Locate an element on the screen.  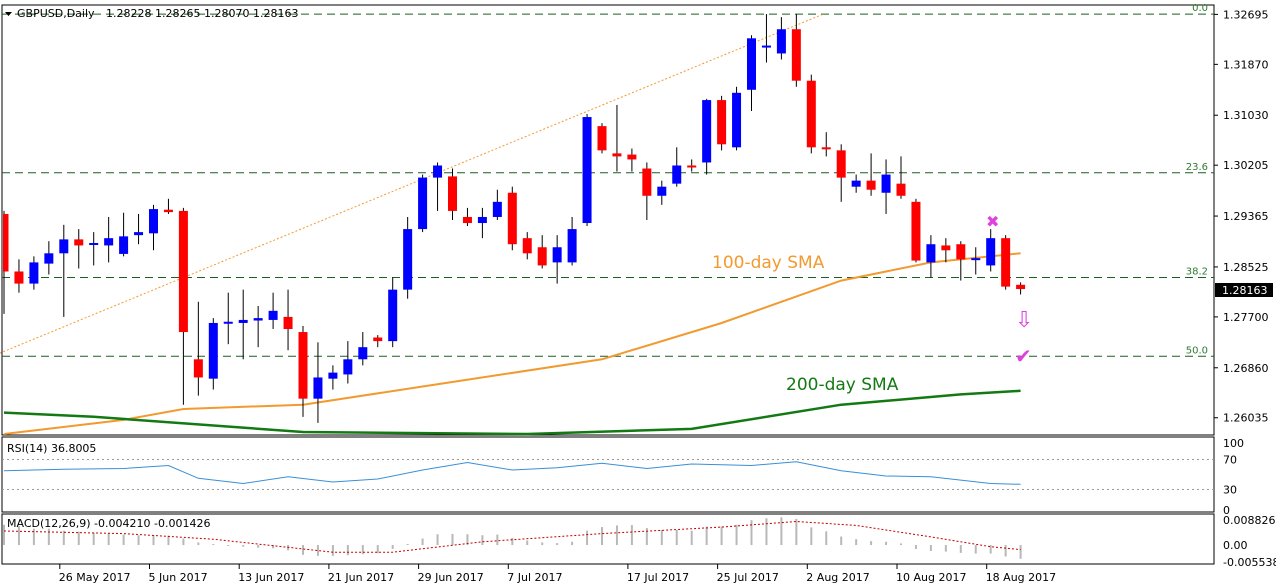
sma100-annotation: 100-day SMA is located at coordinates (768, 263).